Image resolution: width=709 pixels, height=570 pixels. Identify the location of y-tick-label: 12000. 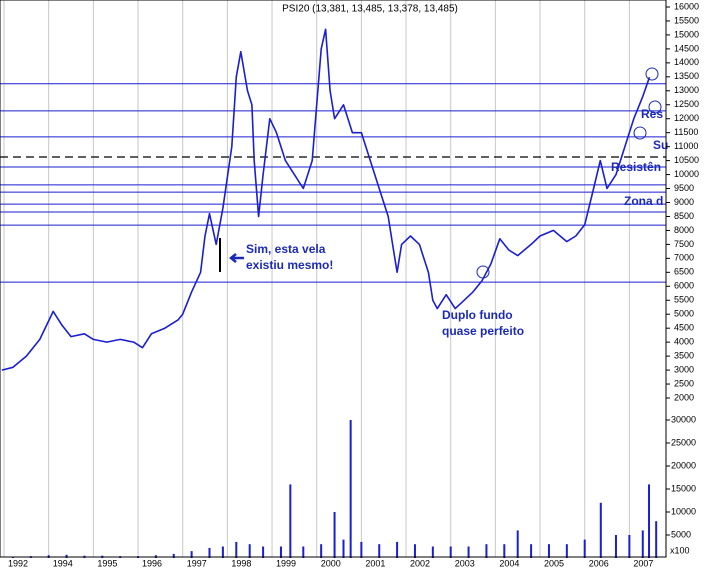
(686, 118).